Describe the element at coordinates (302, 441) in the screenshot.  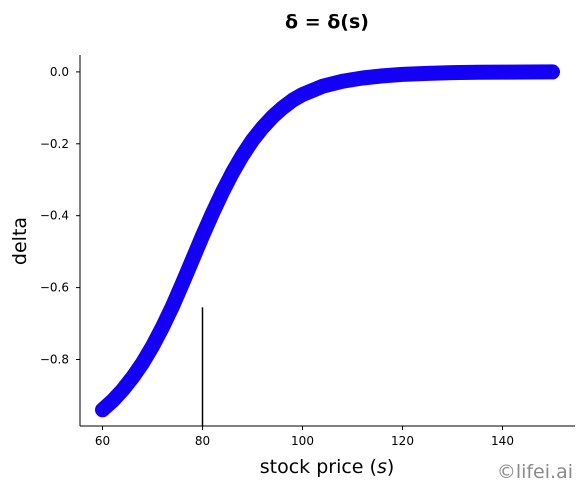
I see `x-tick-label: 100` at that location.